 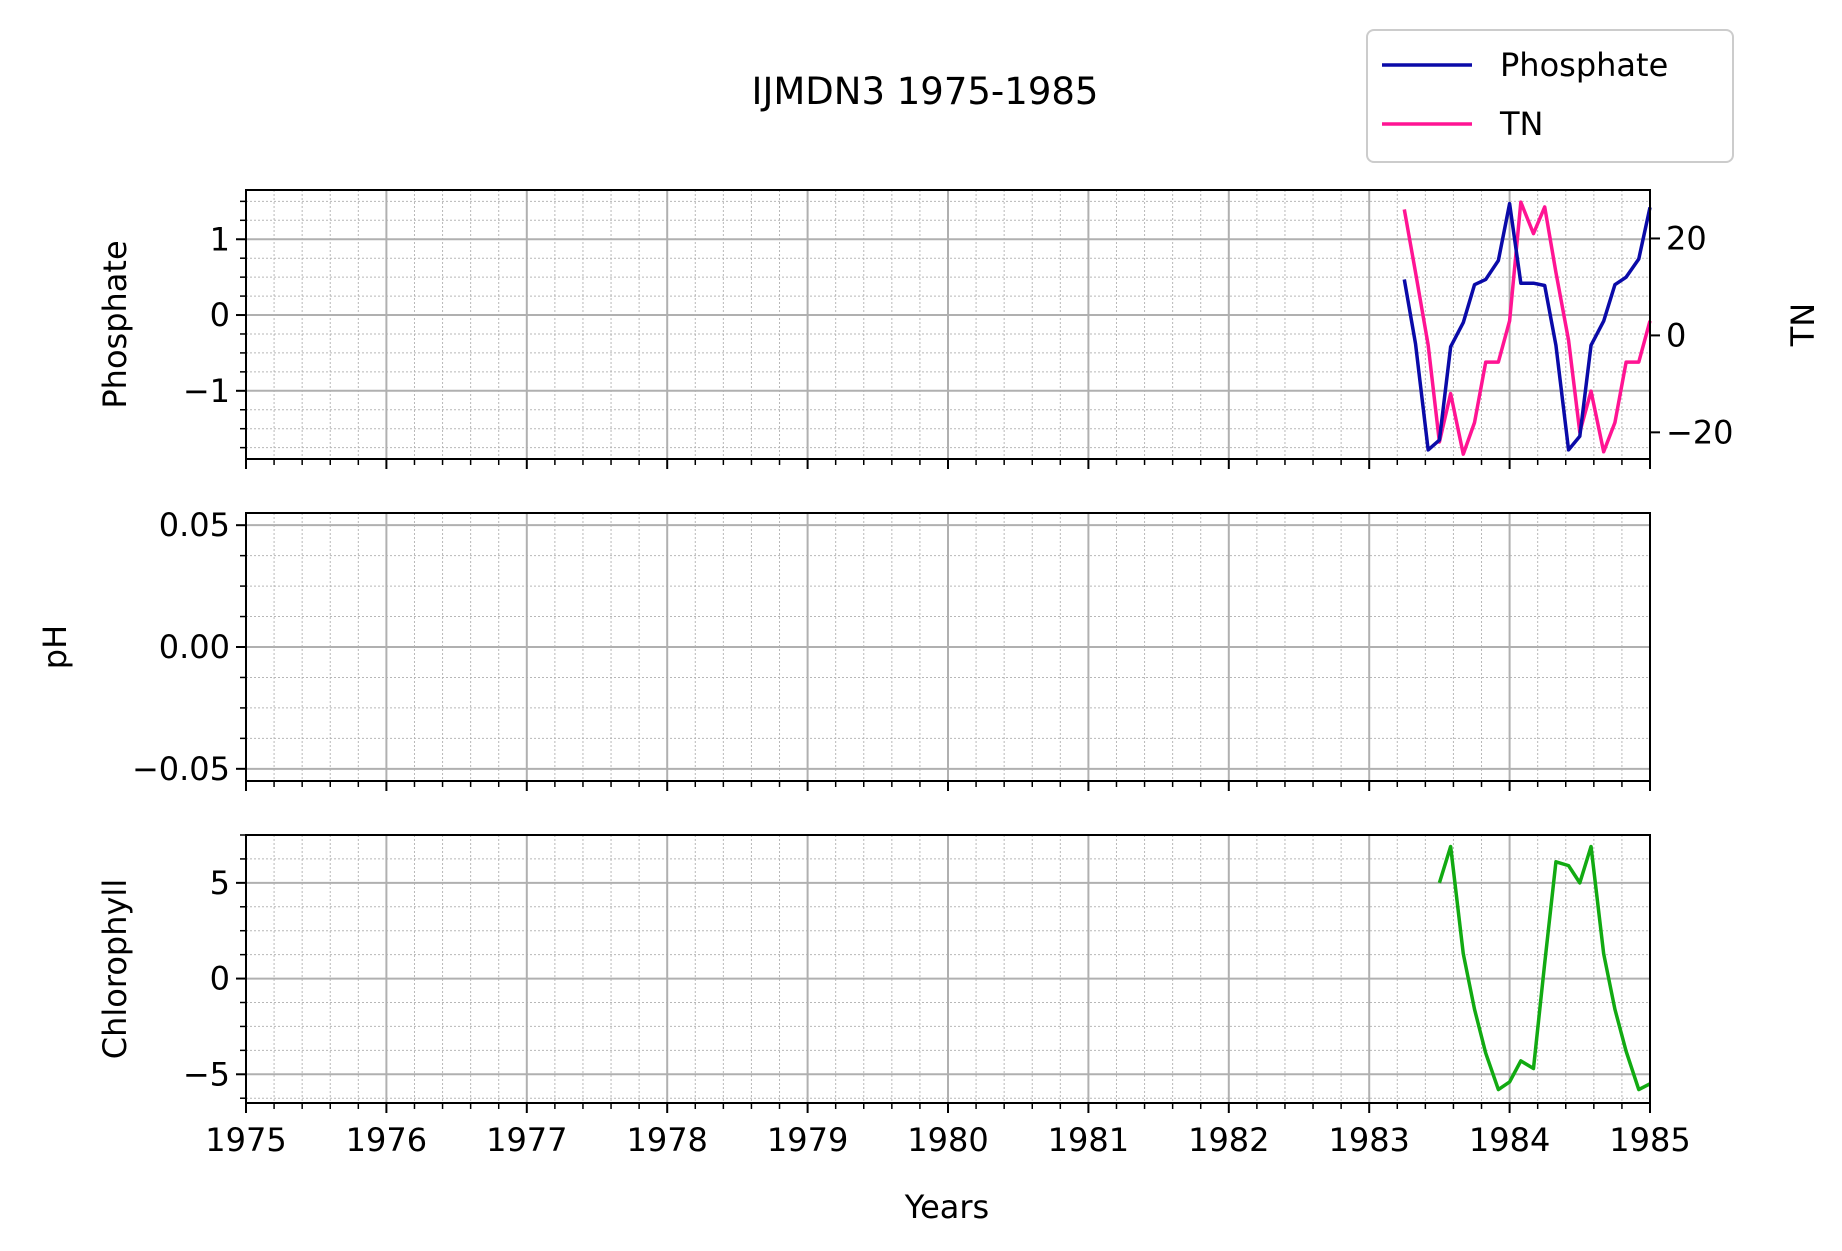 What do you see at coordinates (1544, 968) in the screenshot?
I see `chlorophyll-series-line` at bounding box center [1544, 968].